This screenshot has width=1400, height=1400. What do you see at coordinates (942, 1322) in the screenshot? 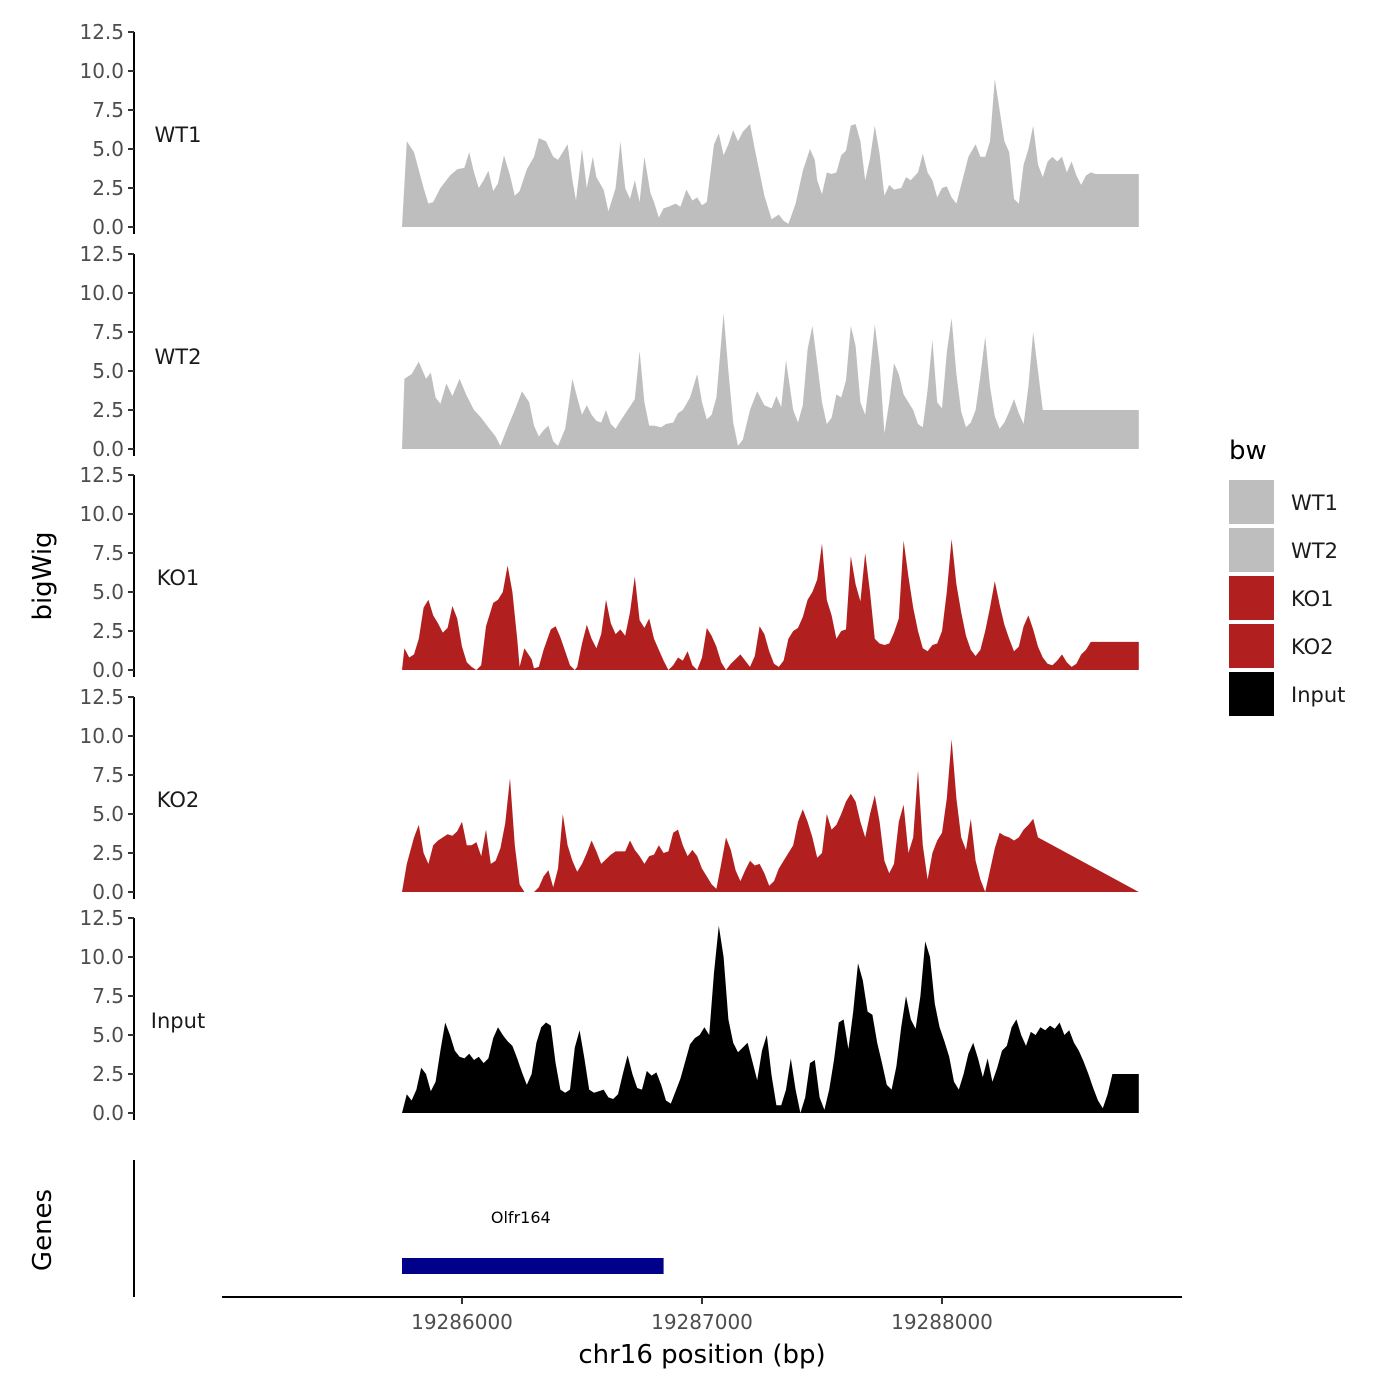
I see `x-tick-label: 19288000` at bounding box center [942, 1322].